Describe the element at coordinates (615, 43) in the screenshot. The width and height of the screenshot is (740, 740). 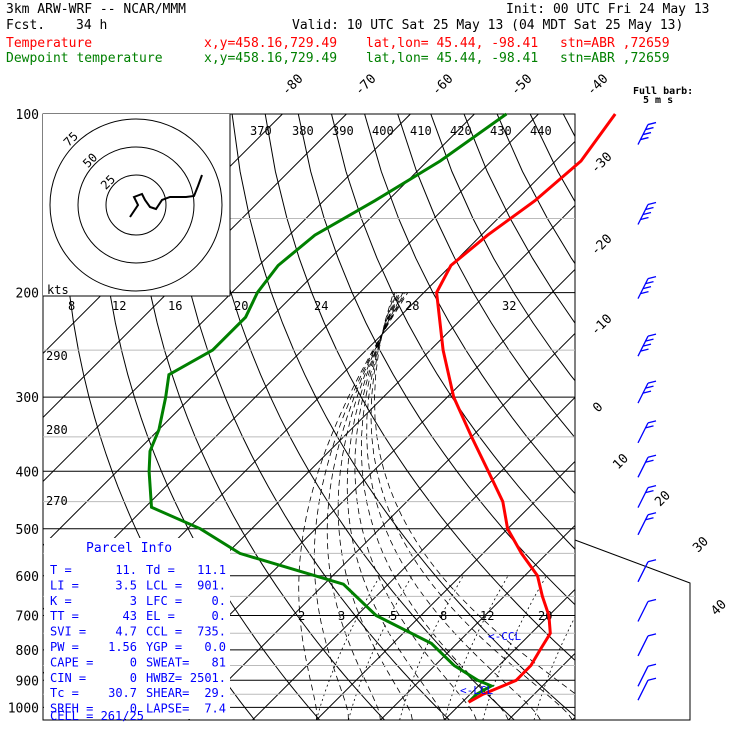
I see `temperature-station: stn=ABR ,72659` at that location.